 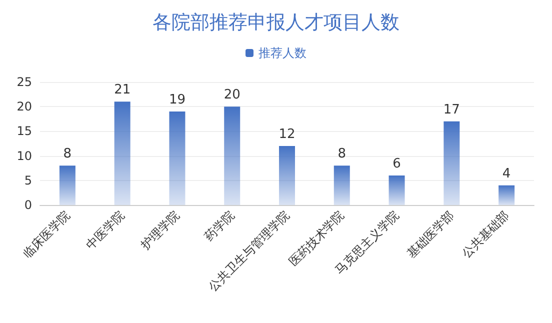 What do you see at coordinates (430, 234) in the screenshot?
I see `x-tick-label: 基础医学部` at bounding box center [430, 234].